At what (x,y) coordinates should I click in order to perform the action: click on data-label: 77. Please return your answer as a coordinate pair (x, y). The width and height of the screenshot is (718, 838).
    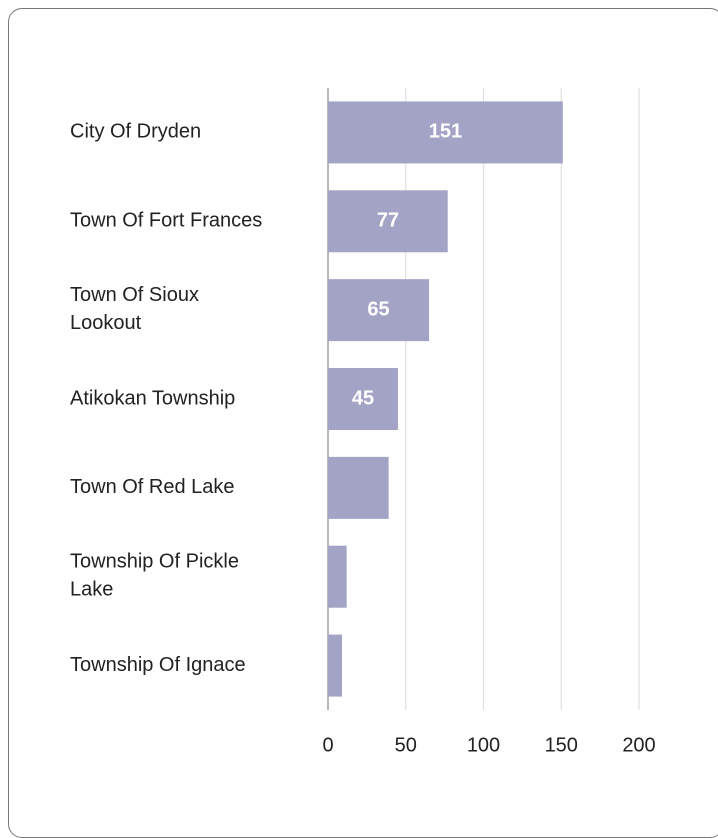
    Looking at the image, I should click on (388, 221).